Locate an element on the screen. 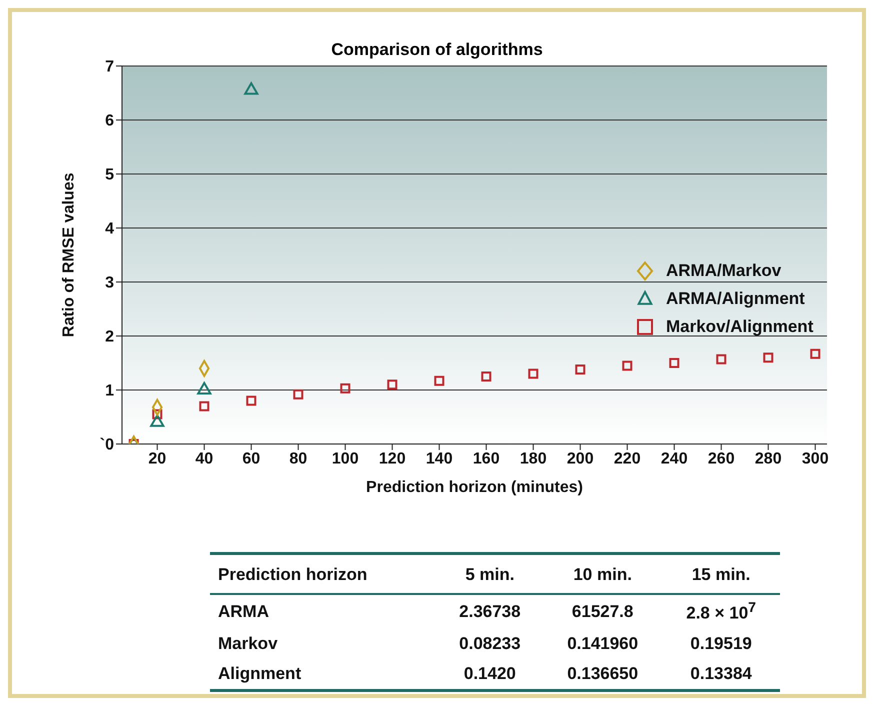  text: Alignment is located at coordinates (259, 673).